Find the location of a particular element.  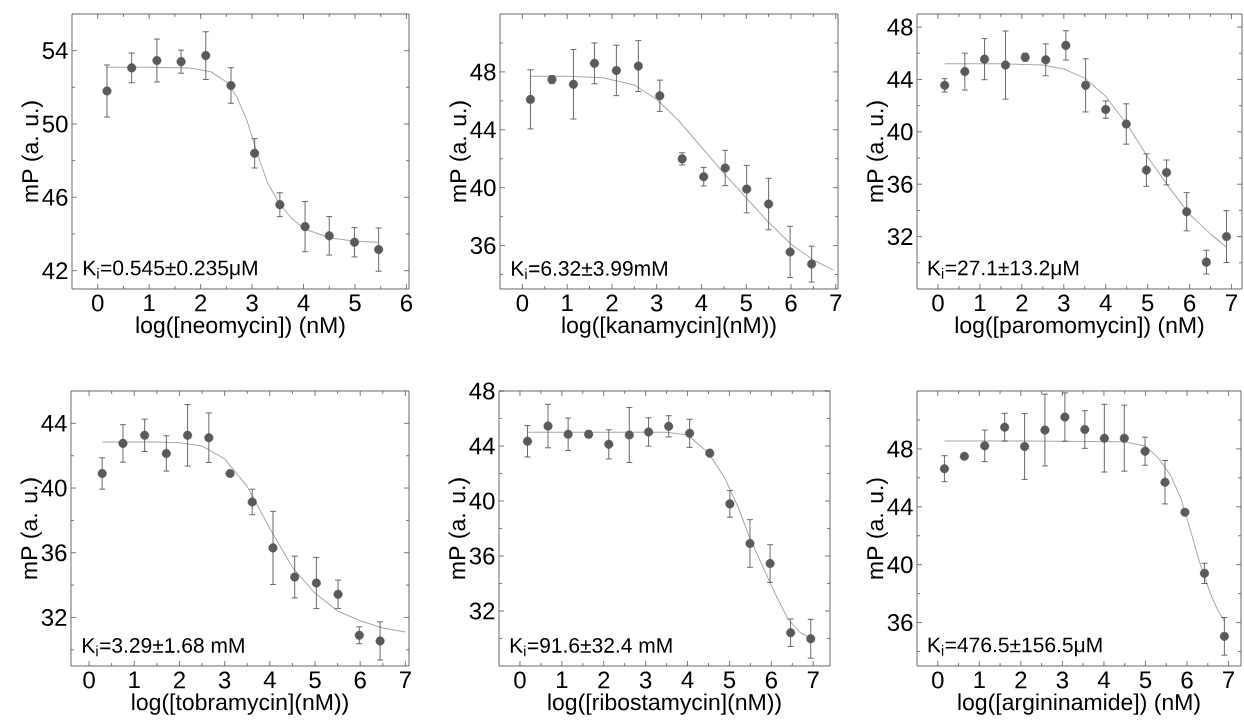

x-axis-title: log([kanamycin](nM)) is located at coordinates (669, 327).